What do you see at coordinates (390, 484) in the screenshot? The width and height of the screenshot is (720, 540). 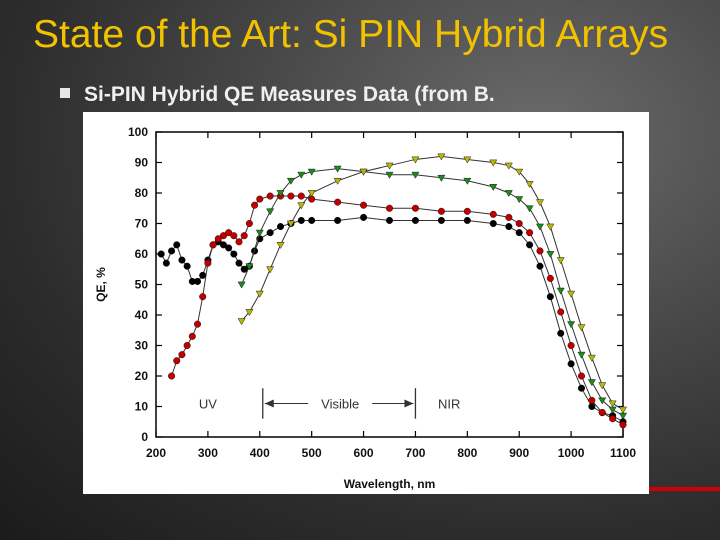 I see `x-axis-title: Wavelength, nm` at bounding box center [390, 484].